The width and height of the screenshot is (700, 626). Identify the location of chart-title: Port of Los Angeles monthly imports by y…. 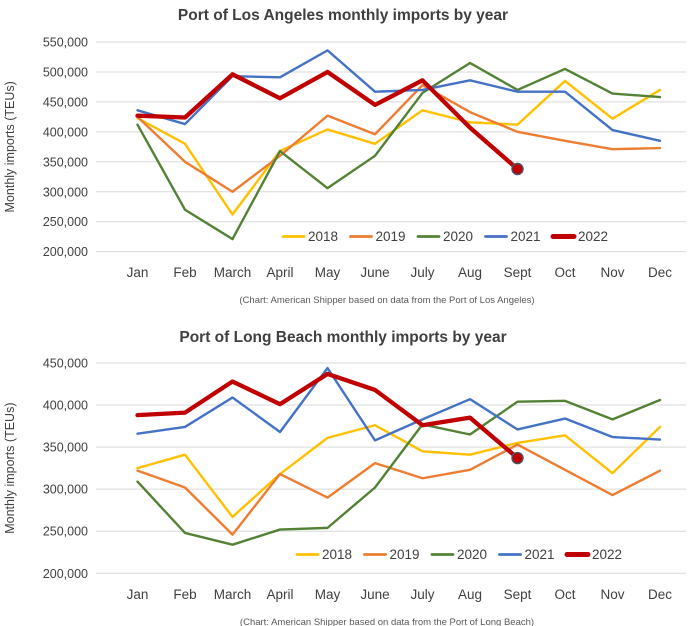
(343, 15).